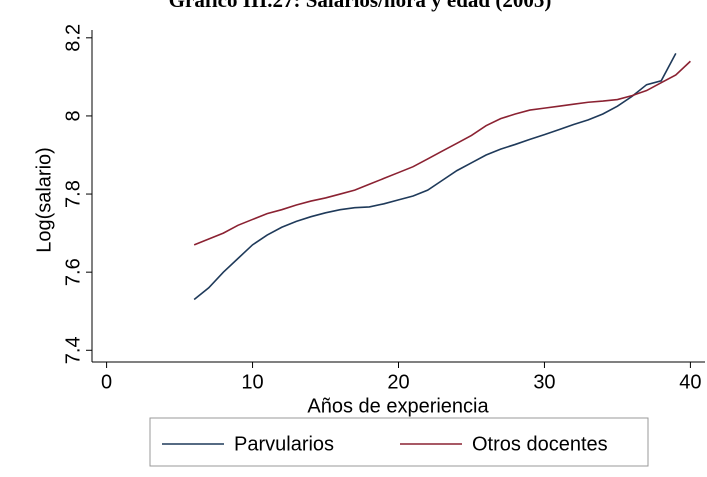 Image resolution: width=707 pixels, height=477 pixels. What do you see at coordinates (73, 350) in the screenshot?
I see `y-tick-label: 7.4` at bounding box center [73, 350].